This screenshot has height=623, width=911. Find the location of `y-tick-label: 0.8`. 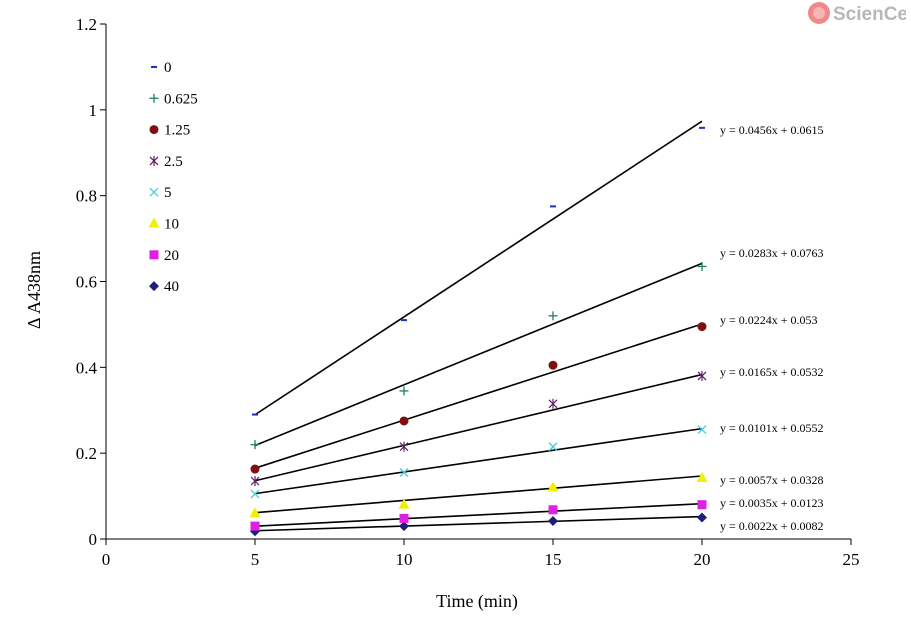

y-tick-label: 0.8 is located at coordinates (86, 196).